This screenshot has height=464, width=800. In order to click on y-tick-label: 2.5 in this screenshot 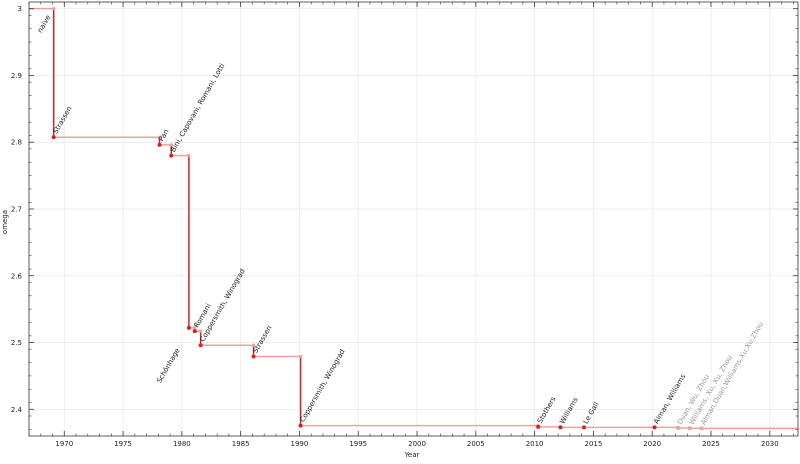, I will do `click(16, 343)`.